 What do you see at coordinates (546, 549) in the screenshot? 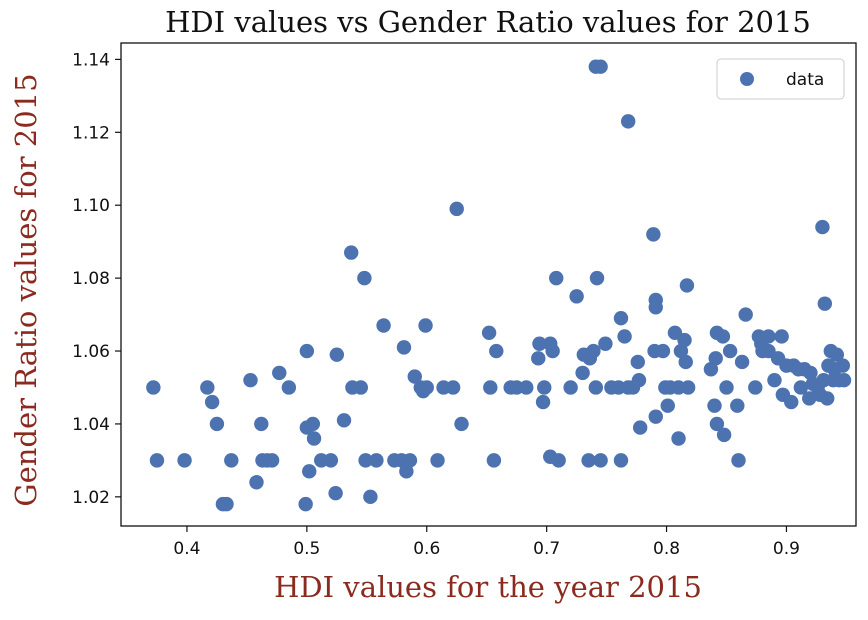
I see `x-tick-label: 0.7` at bounding box center [546, 549].